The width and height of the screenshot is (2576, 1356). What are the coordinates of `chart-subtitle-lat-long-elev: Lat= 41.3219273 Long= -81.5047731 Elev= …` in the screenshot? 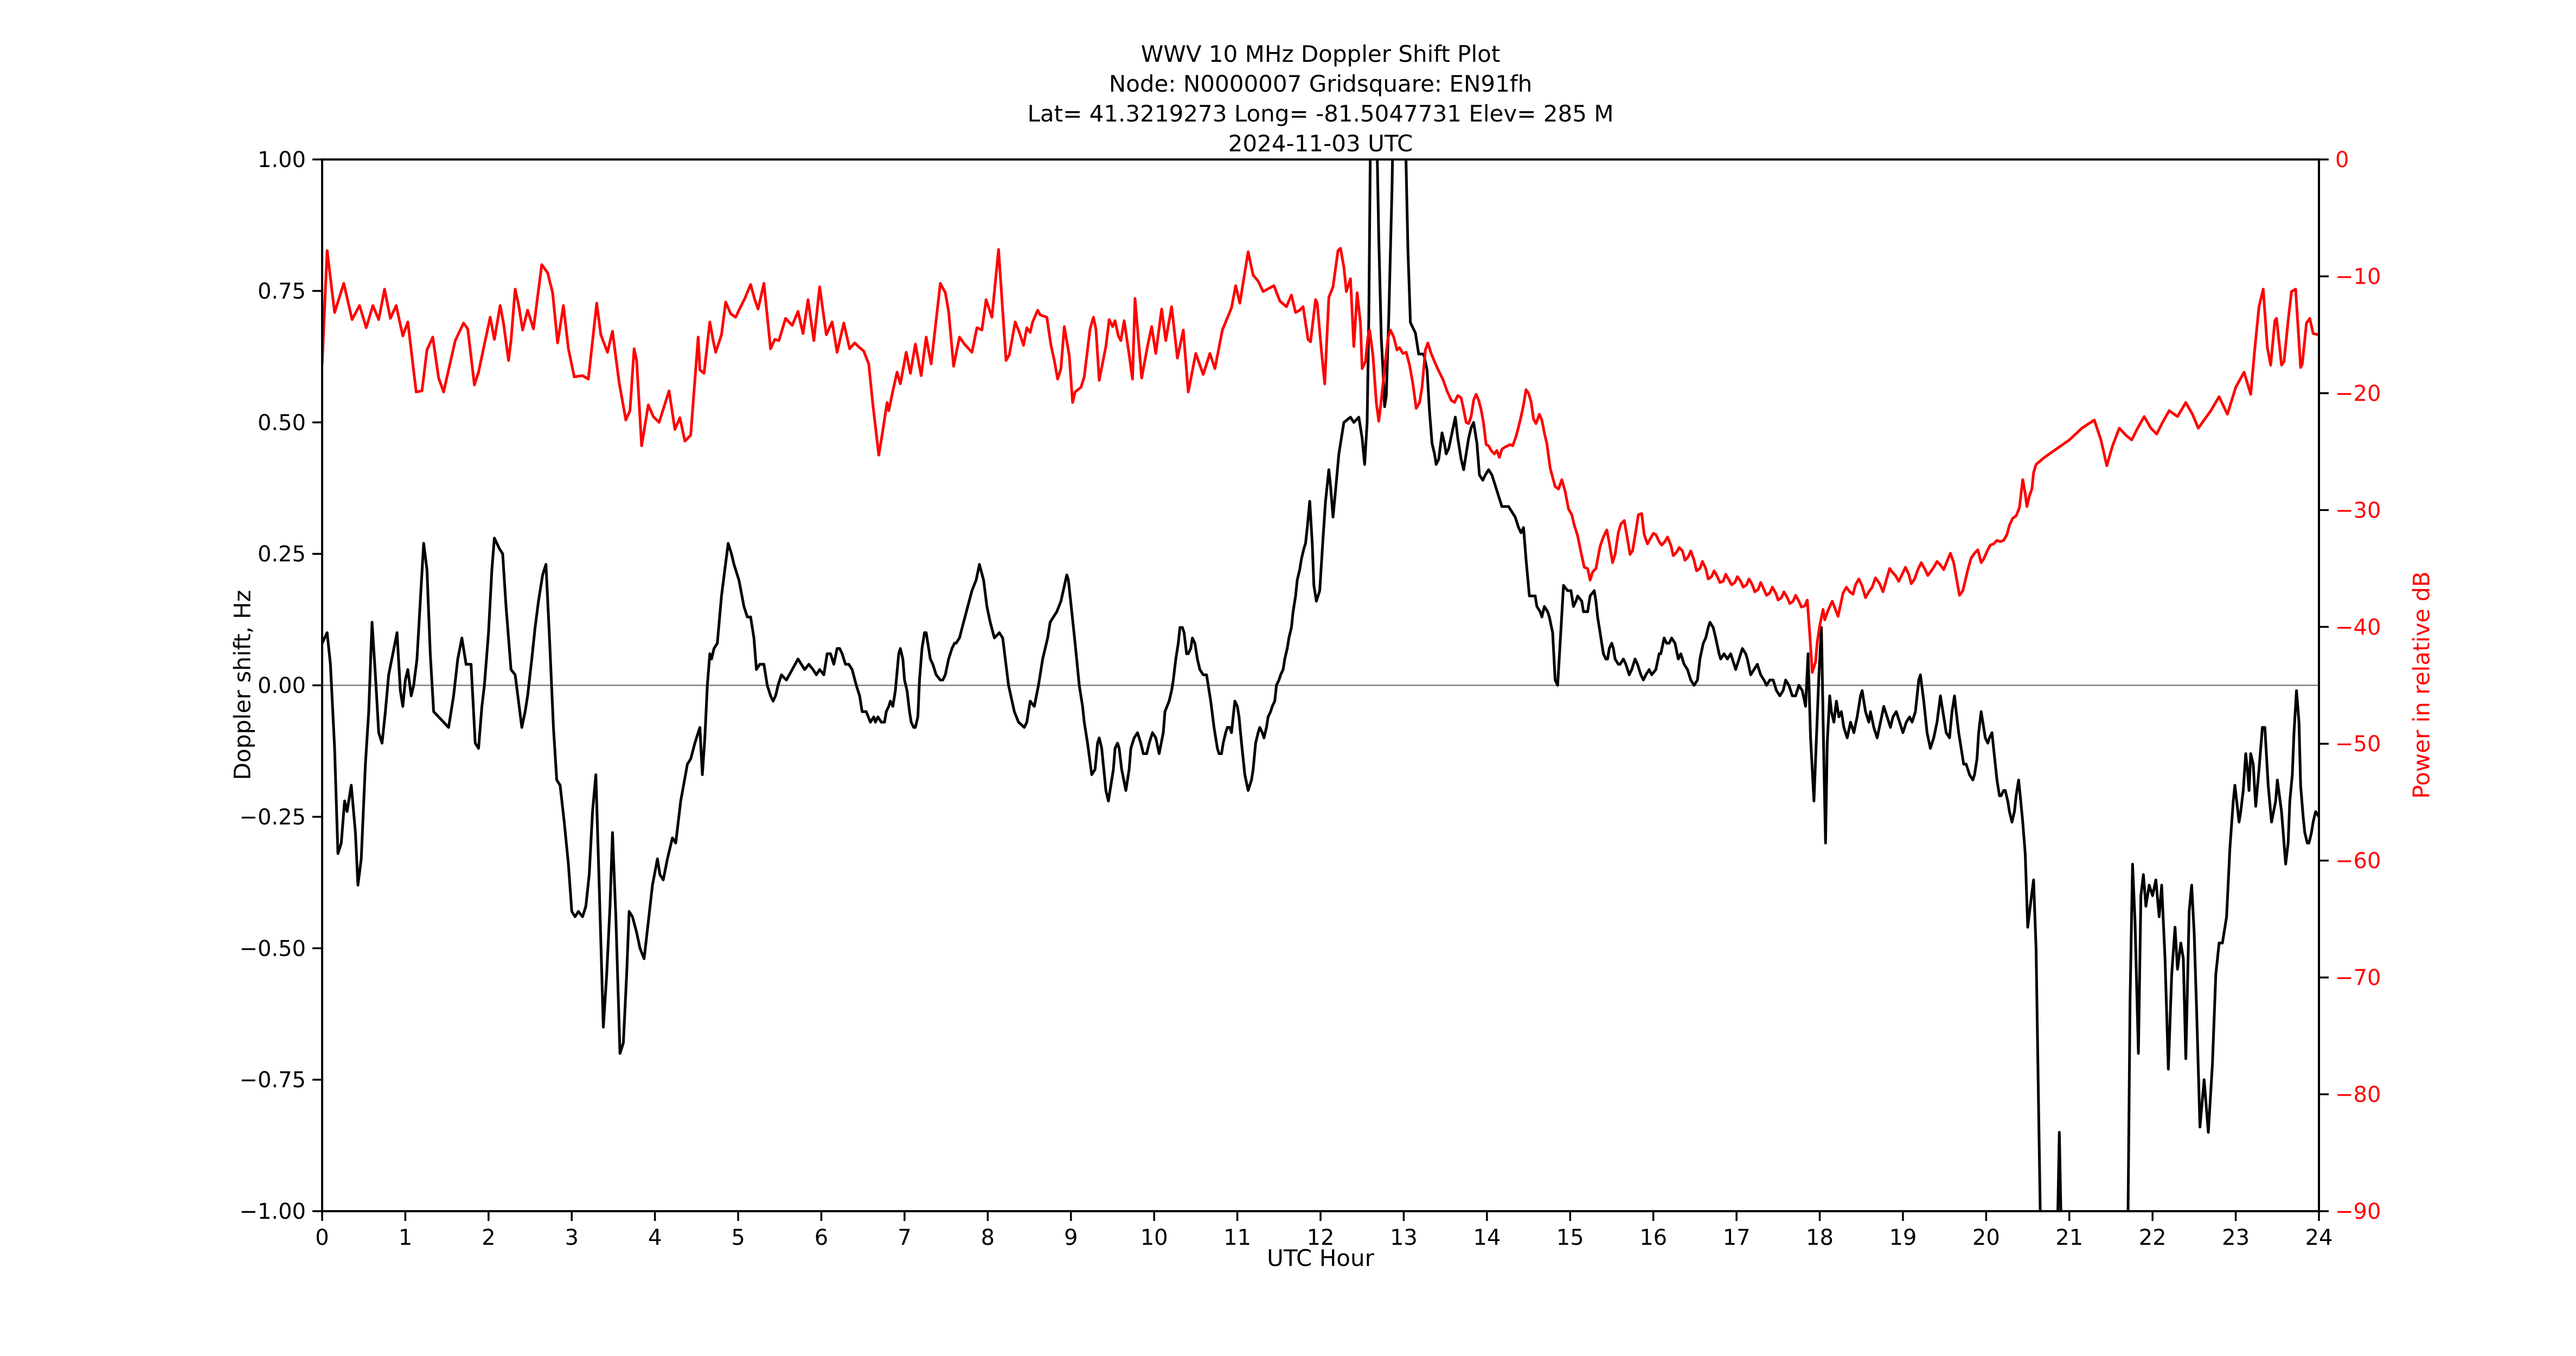 It's located at (1320, 113).